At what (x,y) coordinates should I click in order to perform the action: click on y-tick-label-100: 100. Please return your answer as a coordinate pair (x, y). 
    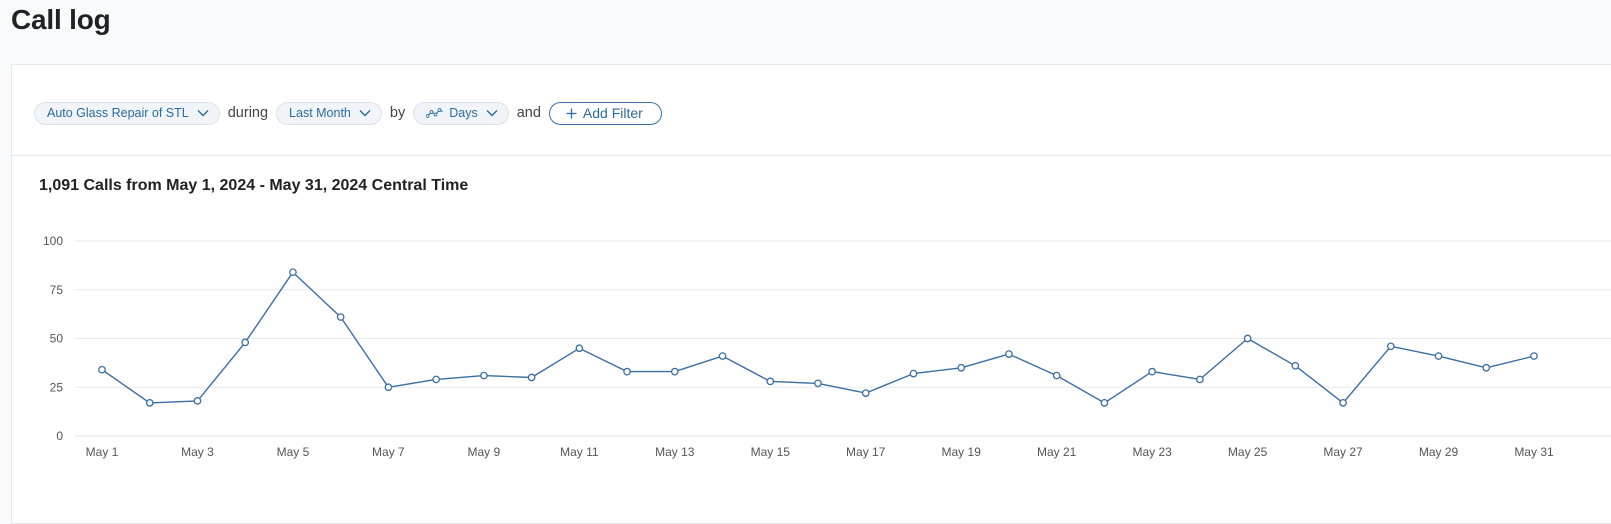
    Looking at the image, I should click on (53, 241).